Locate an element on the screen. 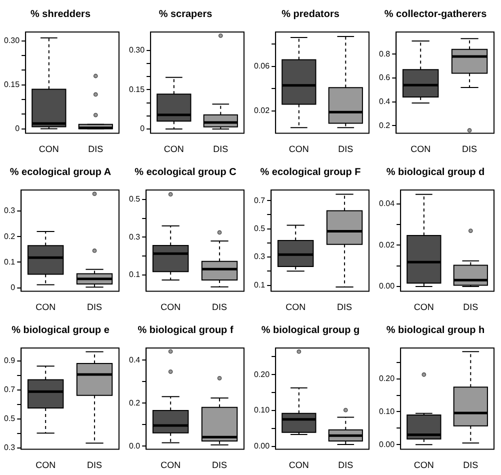 This screenshot has width=501, height=475. y-tick-label: 0.9 is located at coordinates (10, 361).